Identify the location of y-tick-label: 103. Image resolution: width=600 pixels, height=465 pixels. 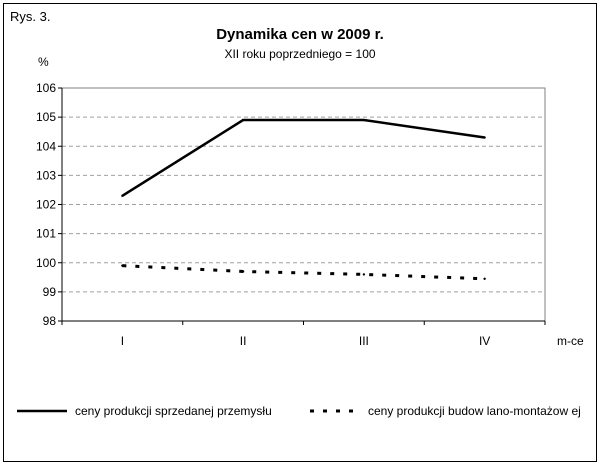
(46, 175).